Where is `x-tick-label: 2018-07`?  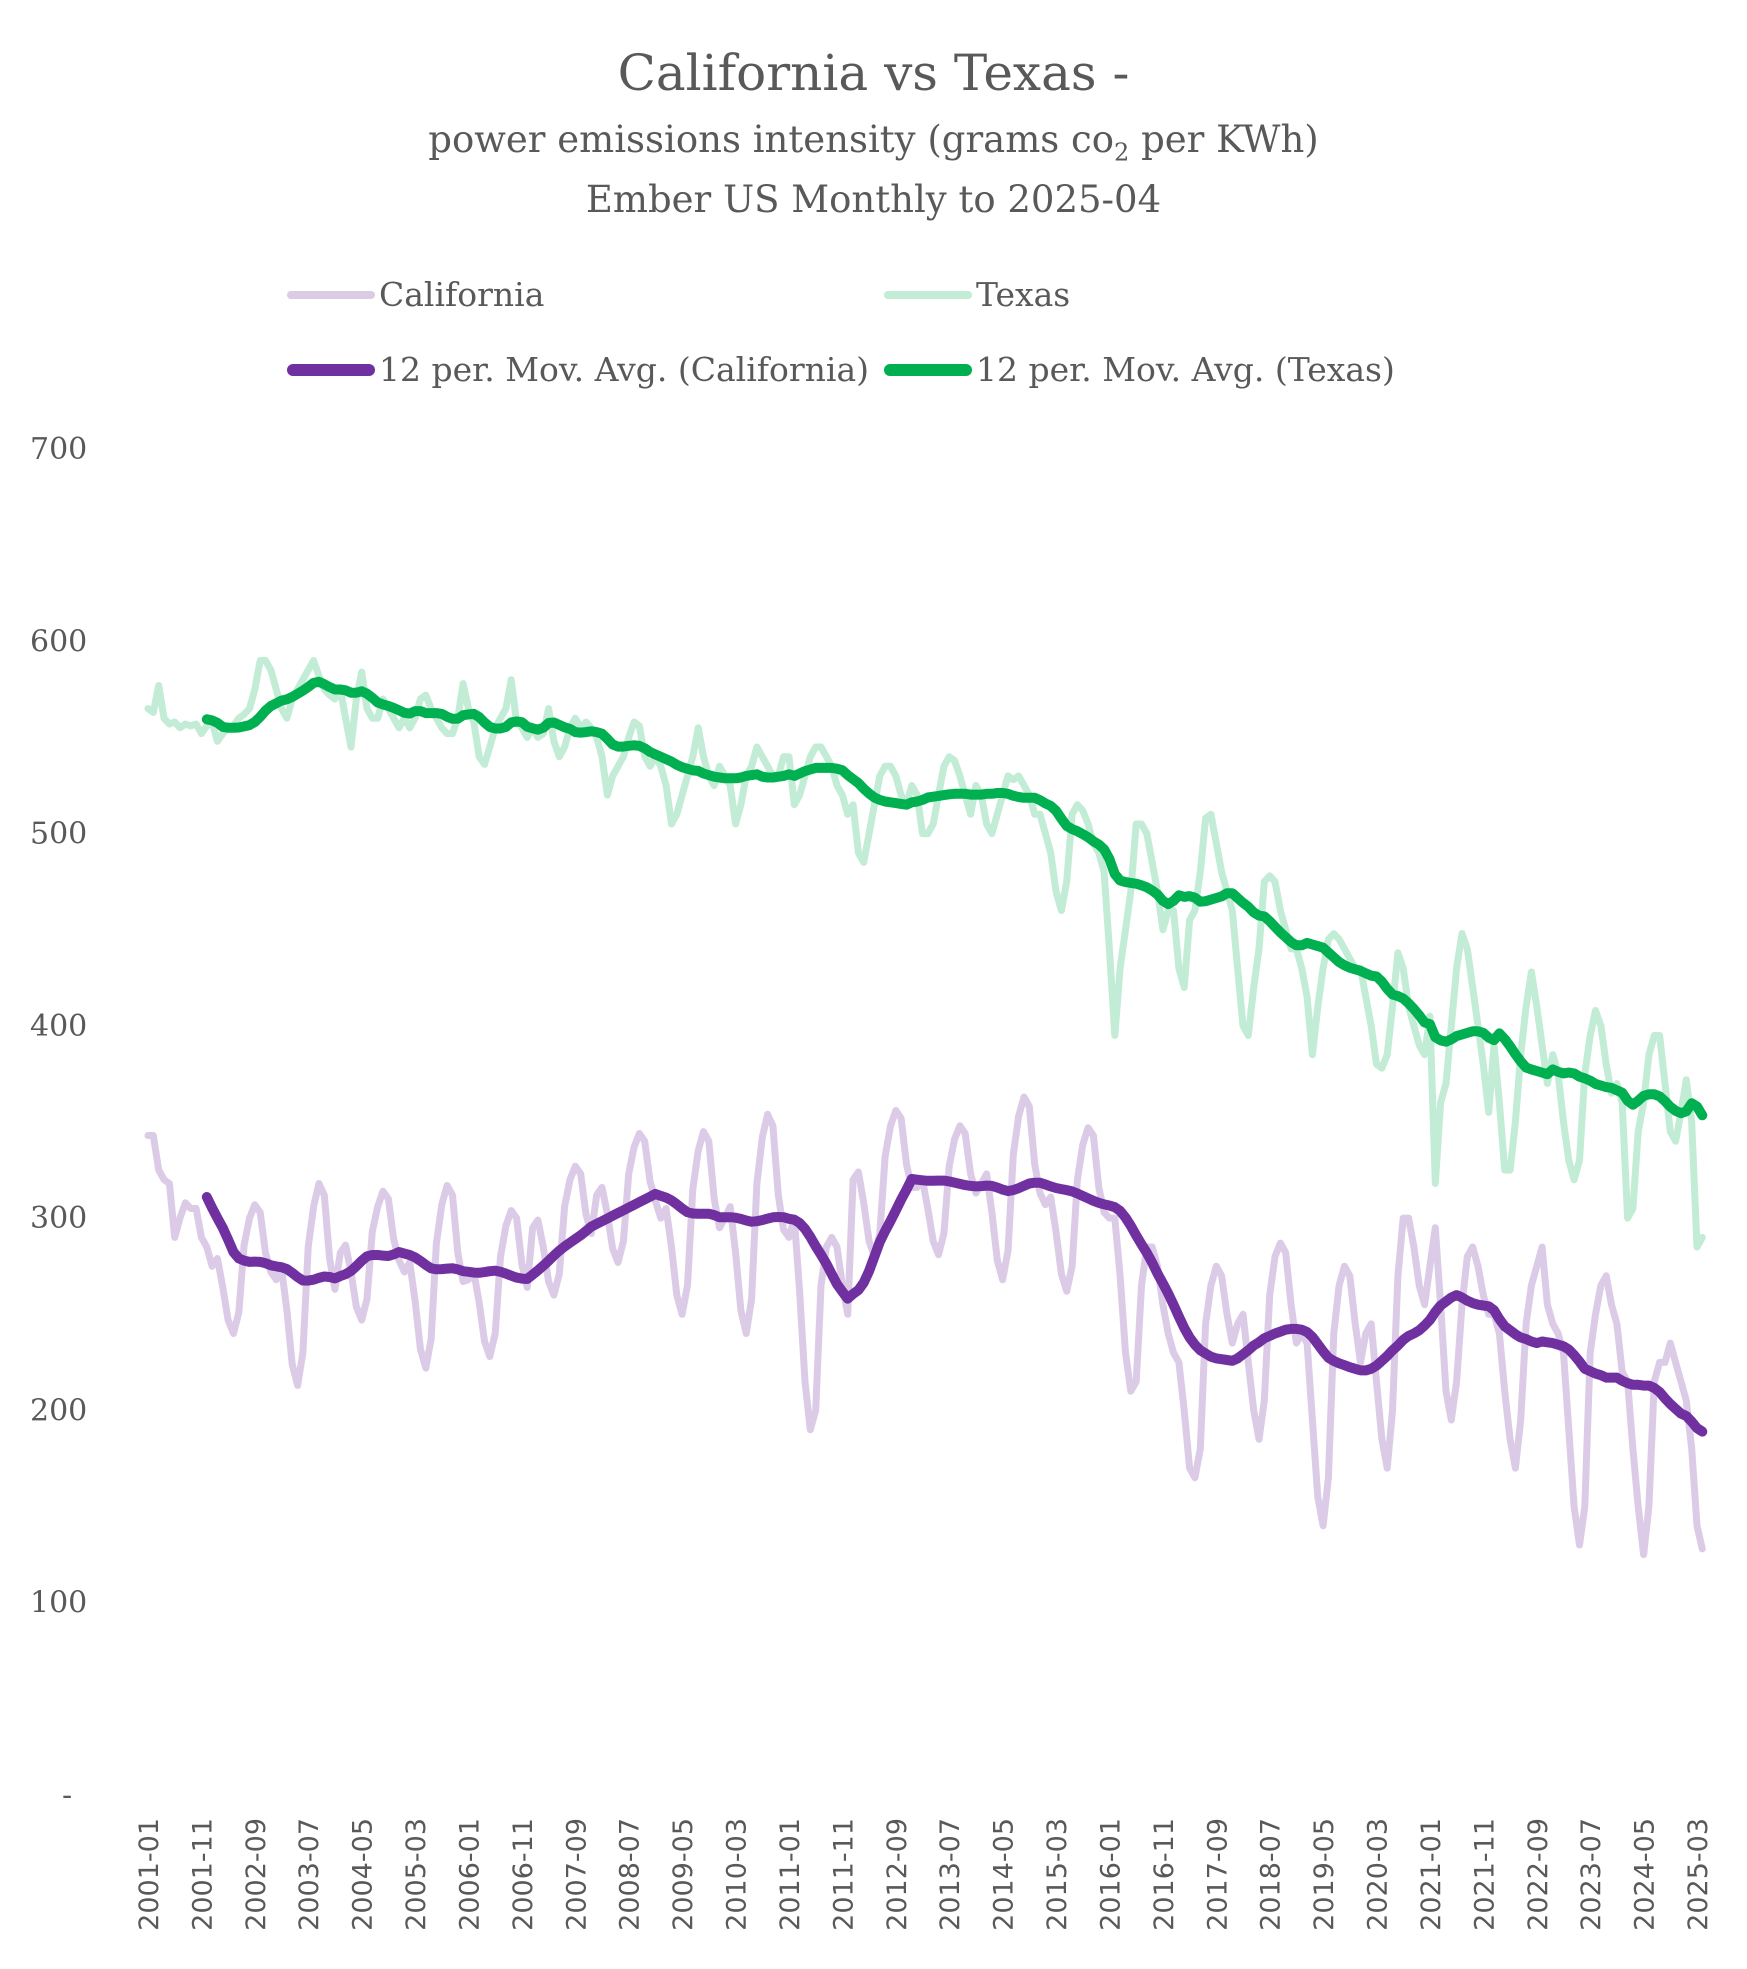
x-tick-label: 2018-07 is located at coordinates (1271, 1874).